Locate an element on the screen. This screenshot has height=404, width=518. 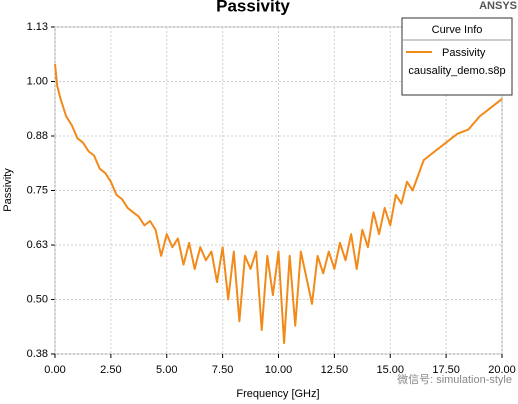
y-tick-label: 0.75 is located at coordinates (37, 190).